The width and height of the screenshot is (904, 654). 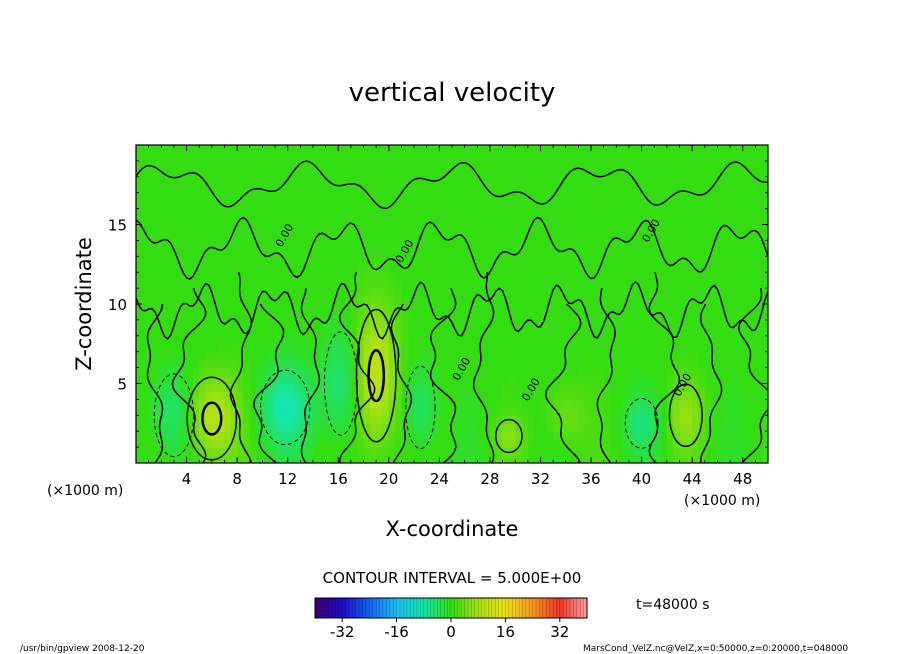 What do you see at coordinates (711, 383) in the screenshot?
I see `contour-line` at bounding box center [711, 383].